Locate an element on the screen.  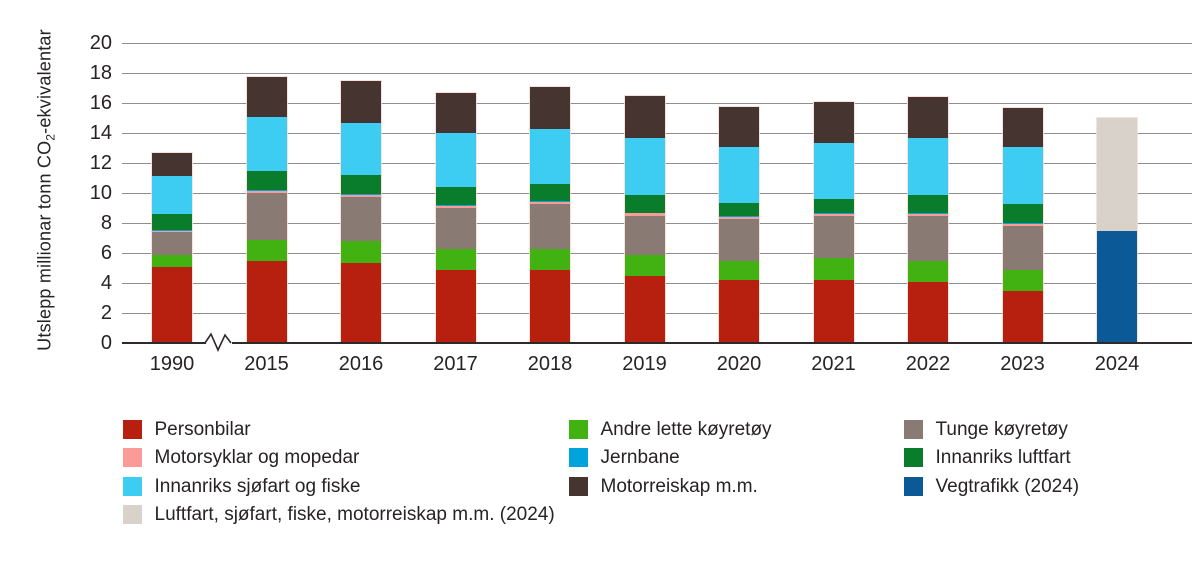
legend-label: Vegtrafikk (2024) is located at coordinates (1007, 486).